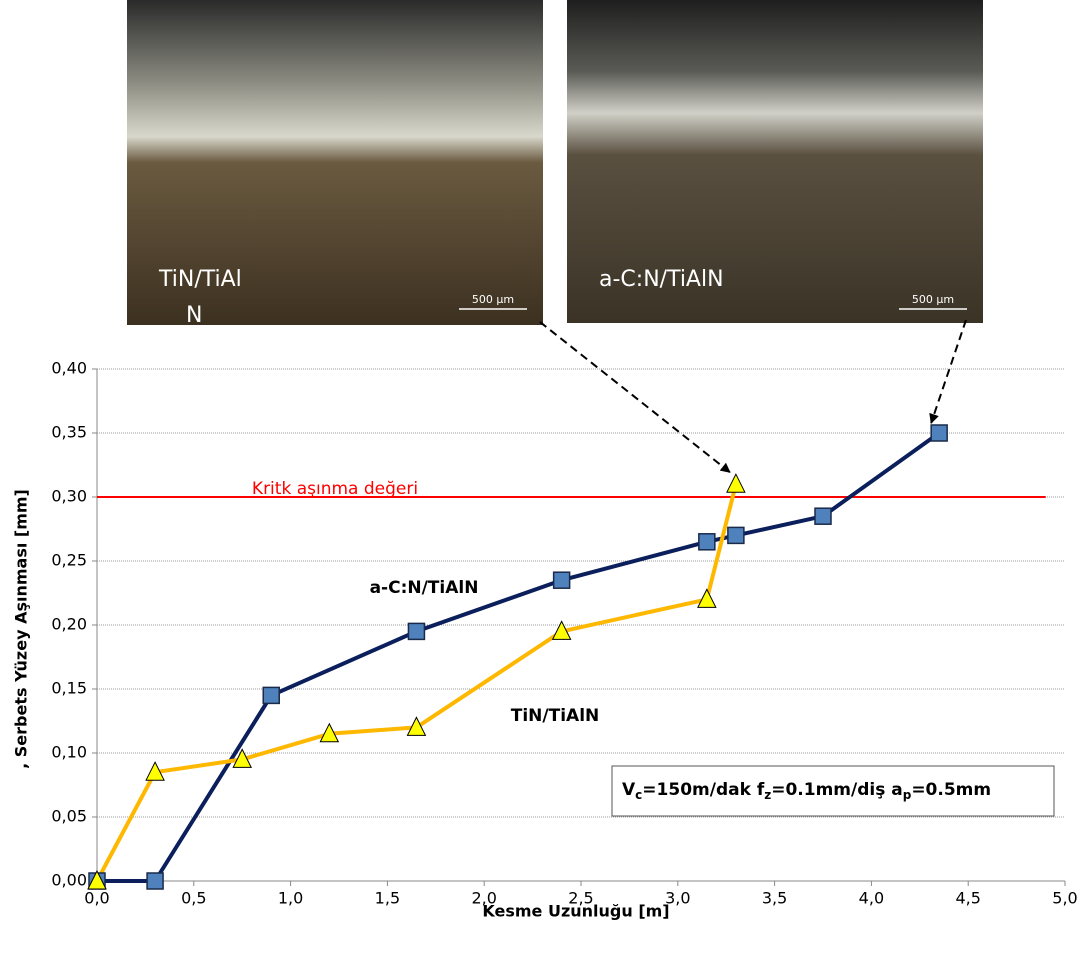 The width and height of the screenshot is (1086, 954). What do you see at coordinates (837, 790) in the screenshot?
I see `conditions-text: =0.1mm/diş a` at bounding box center [837, 790].